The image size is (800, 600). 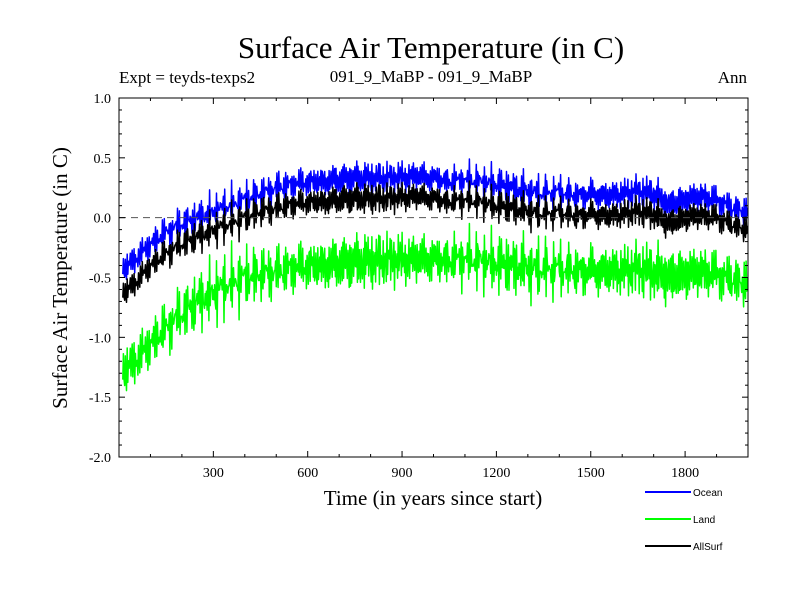 What do you see at coordinates (496, 473) in the screenshot?
I see `x-tick-label: 1200` at bounding box center [496, 473].